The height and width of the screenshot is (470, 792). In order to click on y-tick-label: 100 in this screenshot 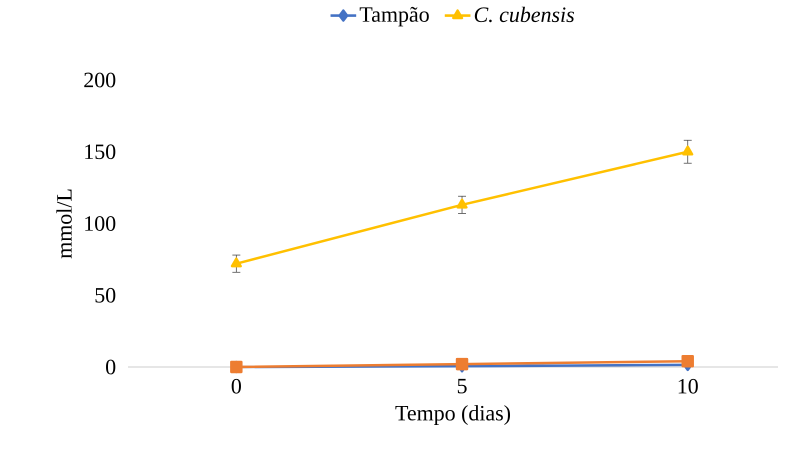, I will do `click(100, 223)`.